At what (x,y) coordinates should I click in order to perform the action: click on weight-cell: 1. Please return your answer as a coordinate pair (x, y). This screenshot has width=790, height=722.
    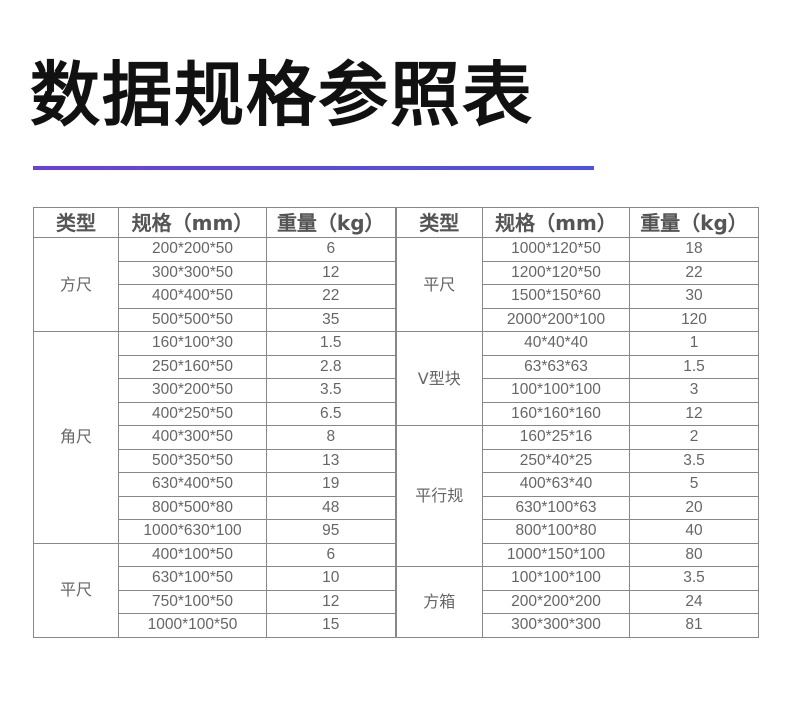
    Looking at the image, I should click on (694, 343).